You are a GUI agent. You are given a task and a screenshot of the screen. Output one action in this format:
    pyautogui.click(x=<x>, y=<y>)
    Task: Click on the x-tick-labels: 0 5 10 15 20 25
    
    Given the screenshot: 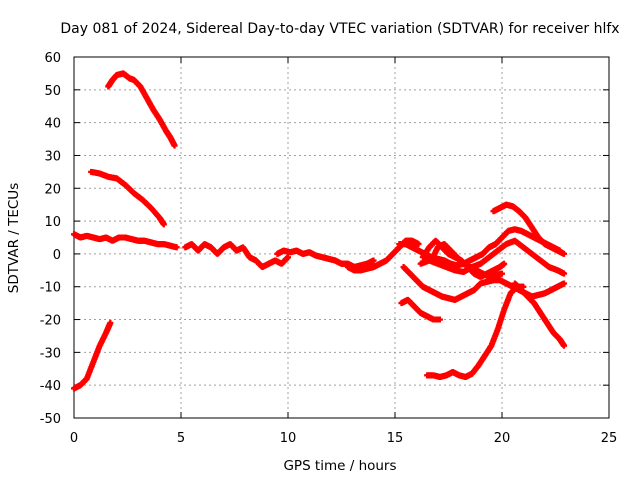 What is the action you would take?
    pyautogui.click(x=343, y=438)
    